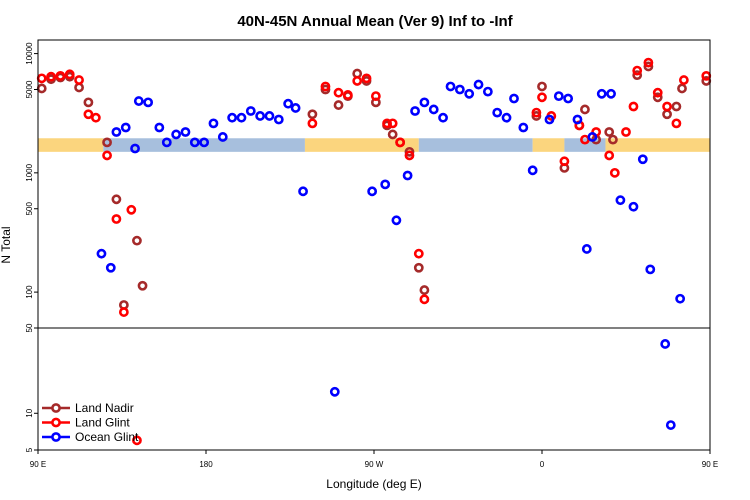 The height and width of the screenshot is (500, 750). I want to click on legend-item-ocean-glint: Ocean Glint, so click(90, 437).